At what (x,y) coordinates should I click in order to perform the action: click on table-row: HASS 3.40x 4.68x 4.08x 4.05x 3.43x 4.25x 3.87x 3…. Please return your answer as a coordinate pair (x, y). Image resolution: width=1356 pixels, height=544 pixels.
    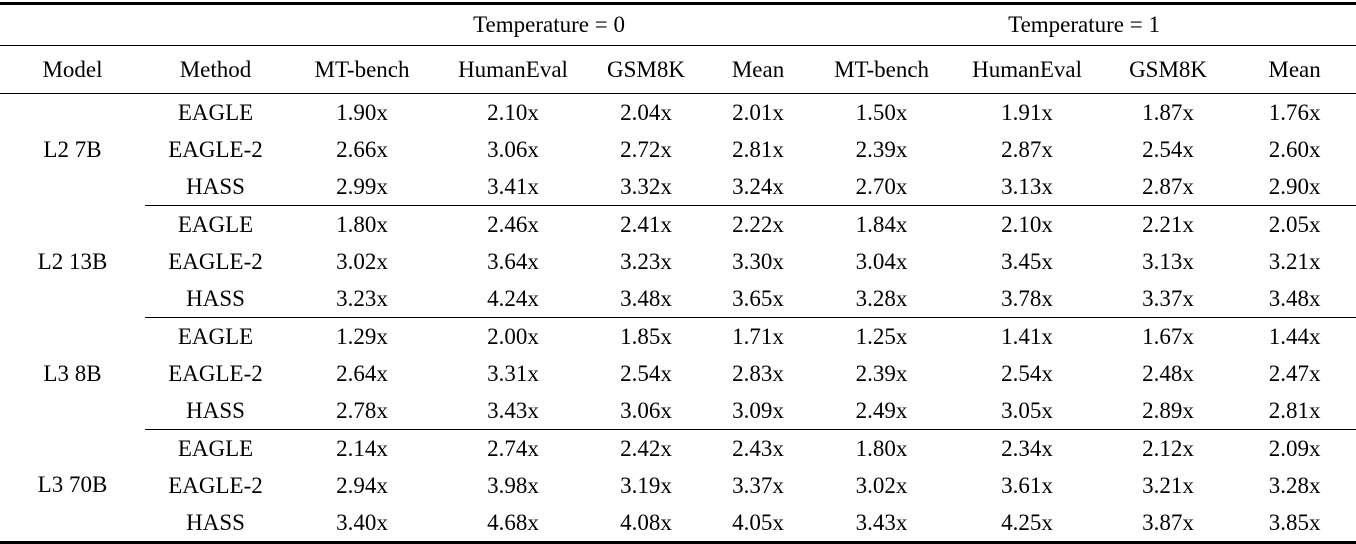
    Looking at the image, I should click on (678, 523).